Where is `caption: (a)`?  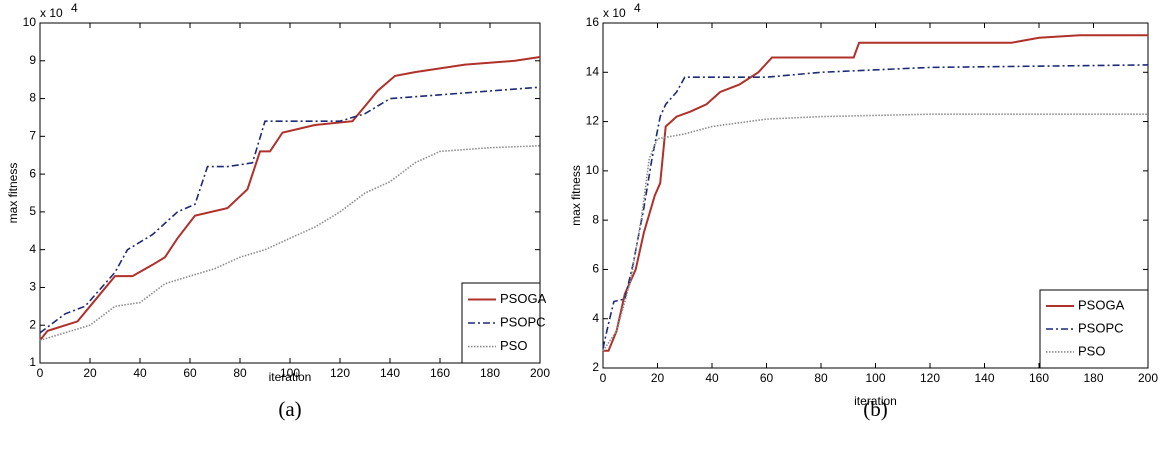 caption: (a) is located at coordinates (289, 409).